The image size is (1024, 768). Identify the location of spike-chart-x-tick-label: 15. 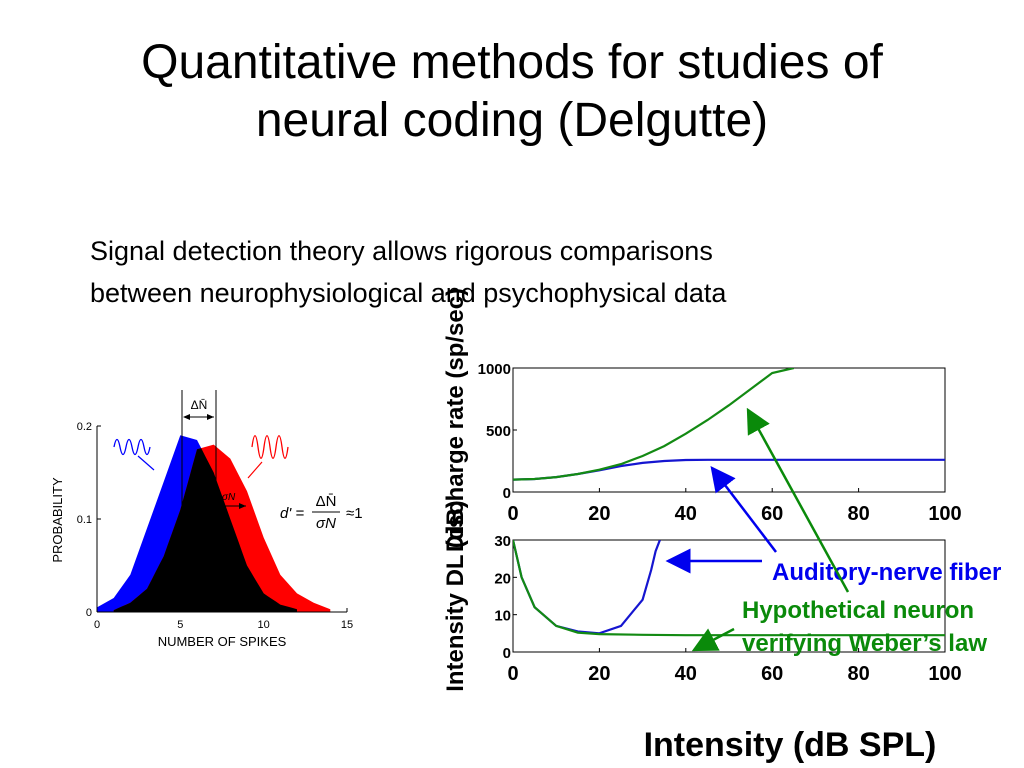
(347, 625).